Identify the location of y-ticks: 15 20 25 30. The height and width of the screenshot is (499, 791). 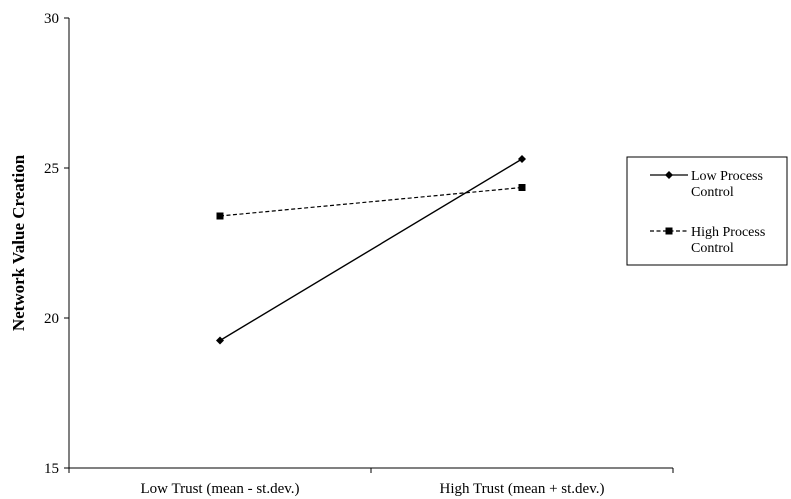
(56, 244).